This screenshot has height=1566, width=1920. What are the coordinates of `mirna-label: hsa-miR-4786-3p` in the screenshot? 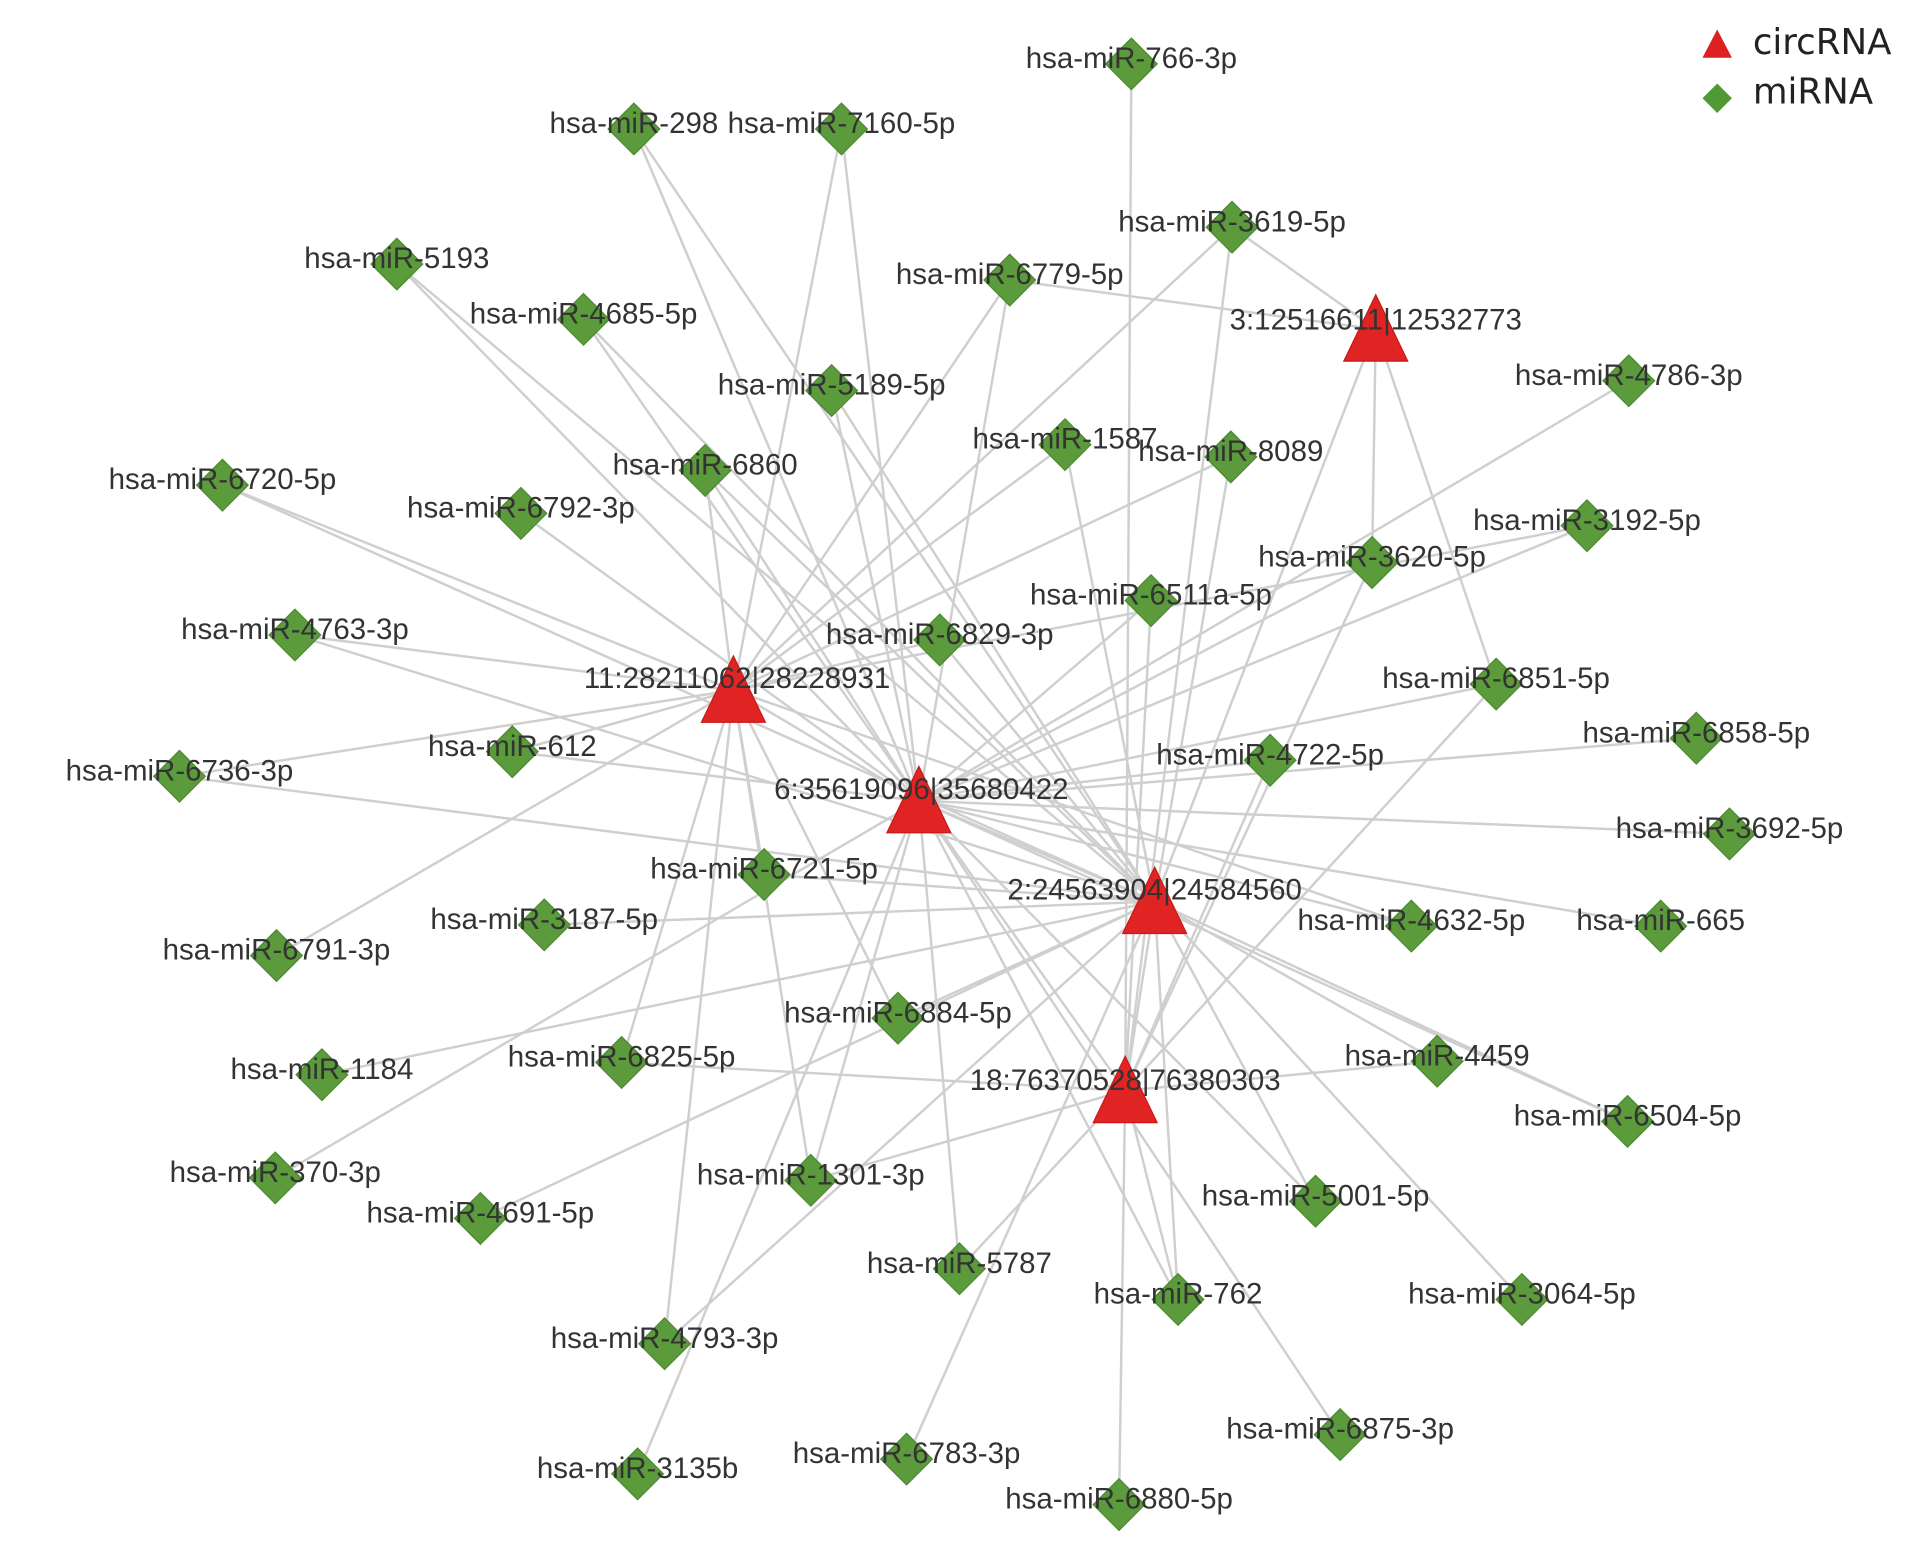 It's located at (1629, 375).